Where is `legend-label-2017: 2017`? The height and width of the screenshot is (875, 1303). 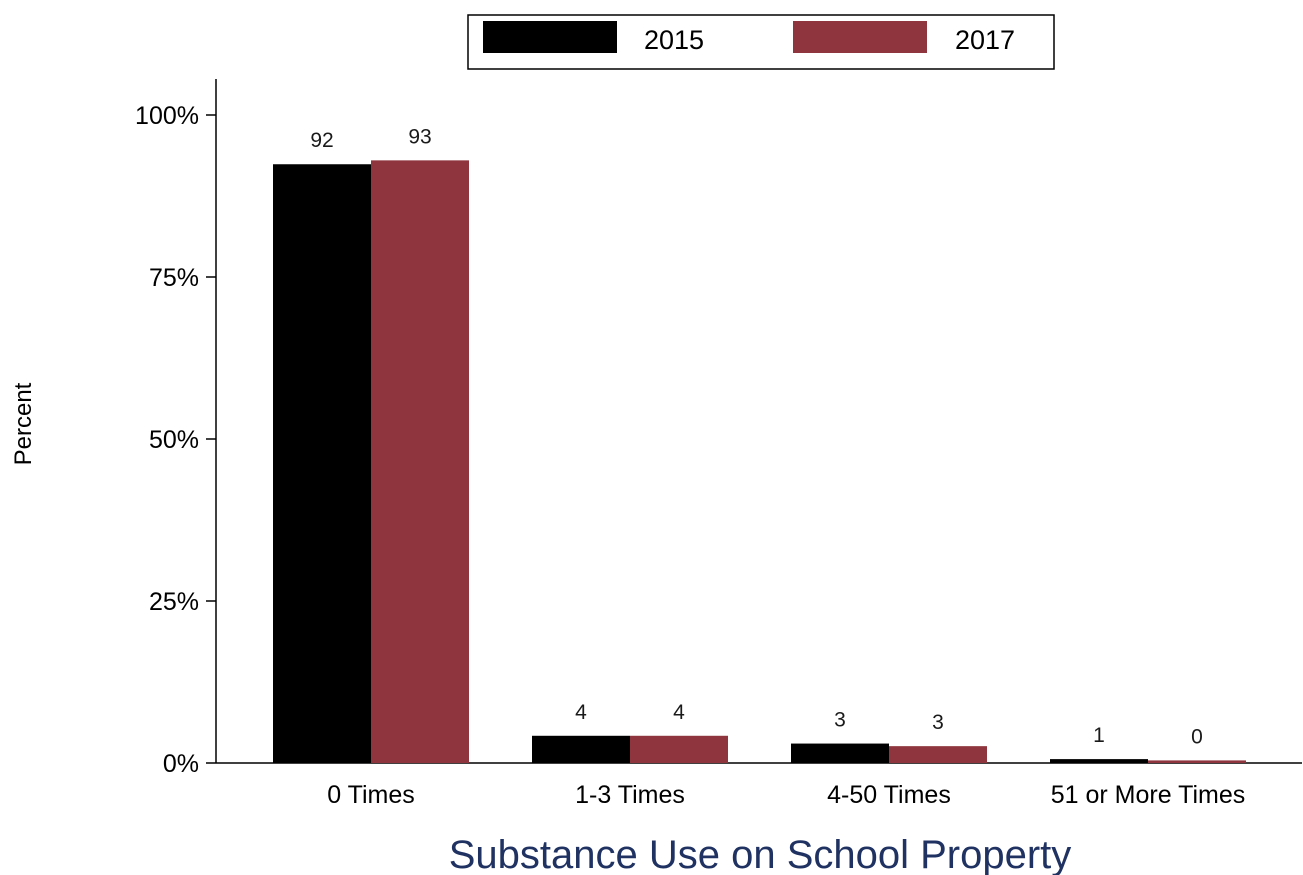
legend-label-2017: 2017 is located at coordinates (985, 40).